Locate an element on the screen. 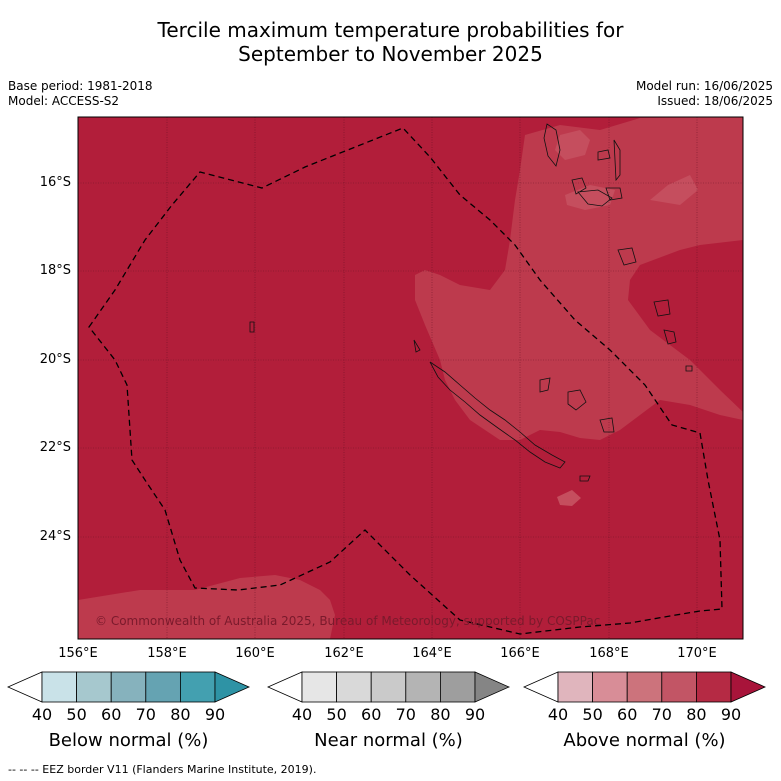 This screenshot has width=781, height=781. chesterfield is located at coordinates (252, 327).